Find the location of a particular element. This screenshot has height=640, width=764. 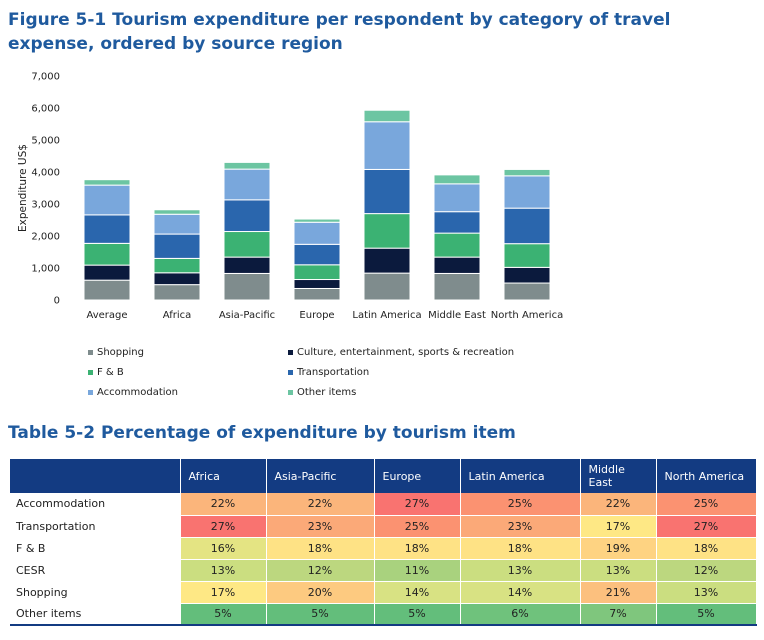

legend-item-fb: F & B is located at coordinates (106, 372).